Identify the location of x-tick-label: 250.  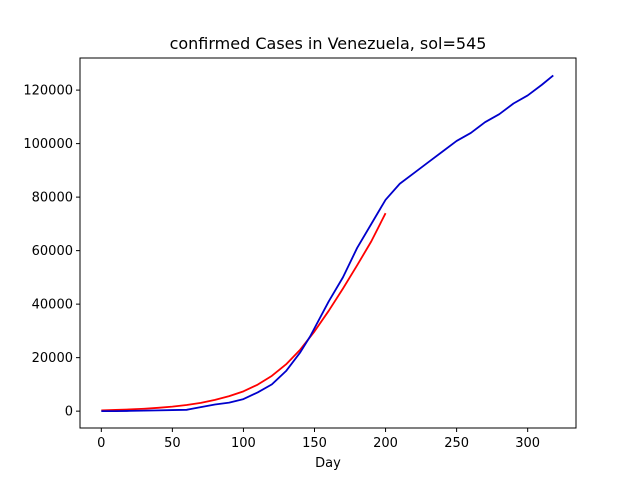
(456, 443).